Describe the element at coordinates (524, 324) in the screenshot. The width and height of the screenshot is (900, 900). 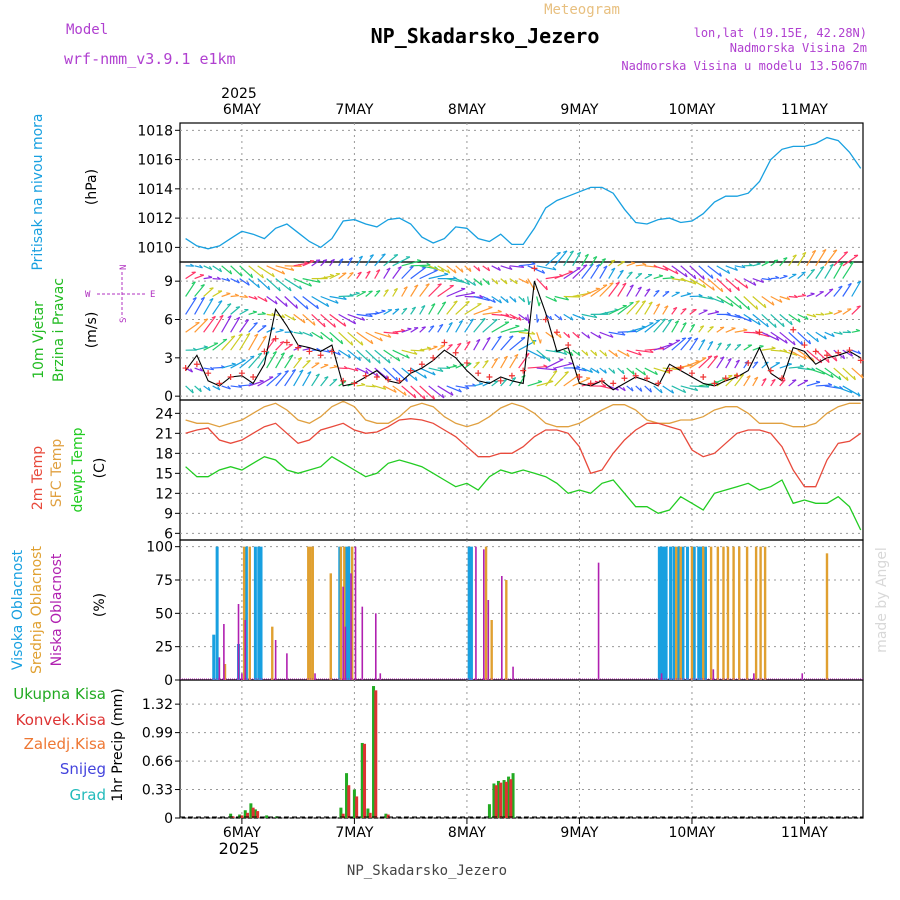
I see `wind-direction-arrows` at that location.